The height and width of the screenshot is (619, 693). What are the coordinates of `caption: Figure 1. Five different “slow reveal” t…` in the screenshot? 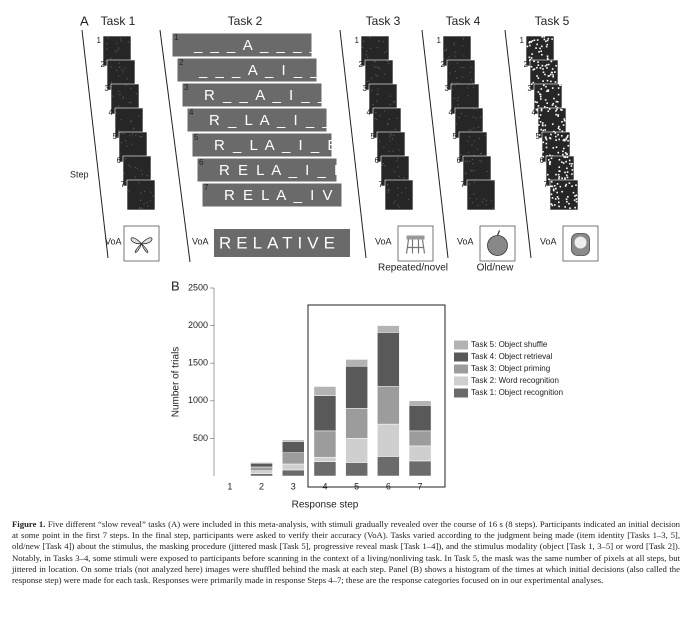 It's located at (346, 552).